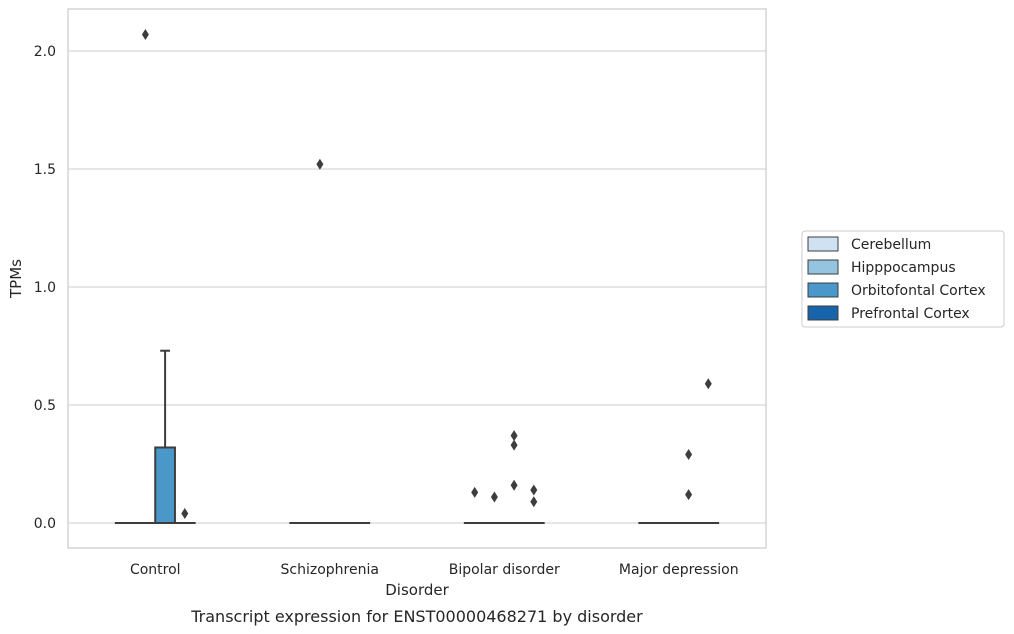  I want to click on box-body, so click(165, 485).